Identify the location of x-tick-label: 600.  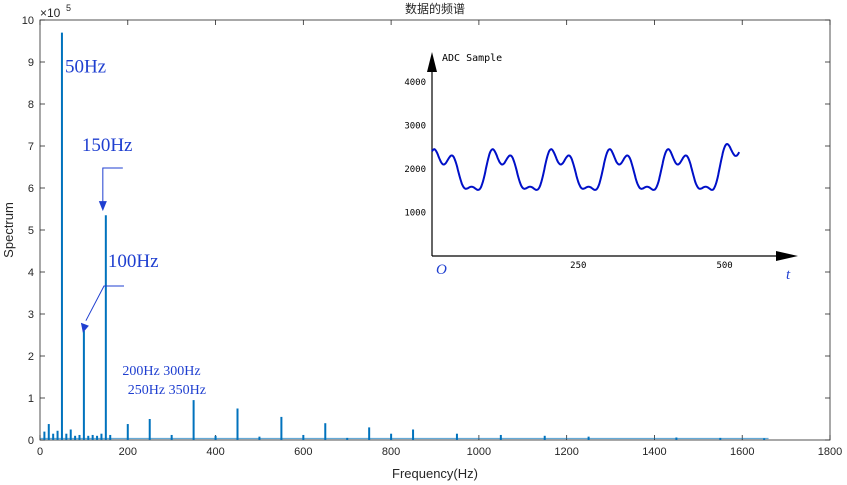
(303, 452).